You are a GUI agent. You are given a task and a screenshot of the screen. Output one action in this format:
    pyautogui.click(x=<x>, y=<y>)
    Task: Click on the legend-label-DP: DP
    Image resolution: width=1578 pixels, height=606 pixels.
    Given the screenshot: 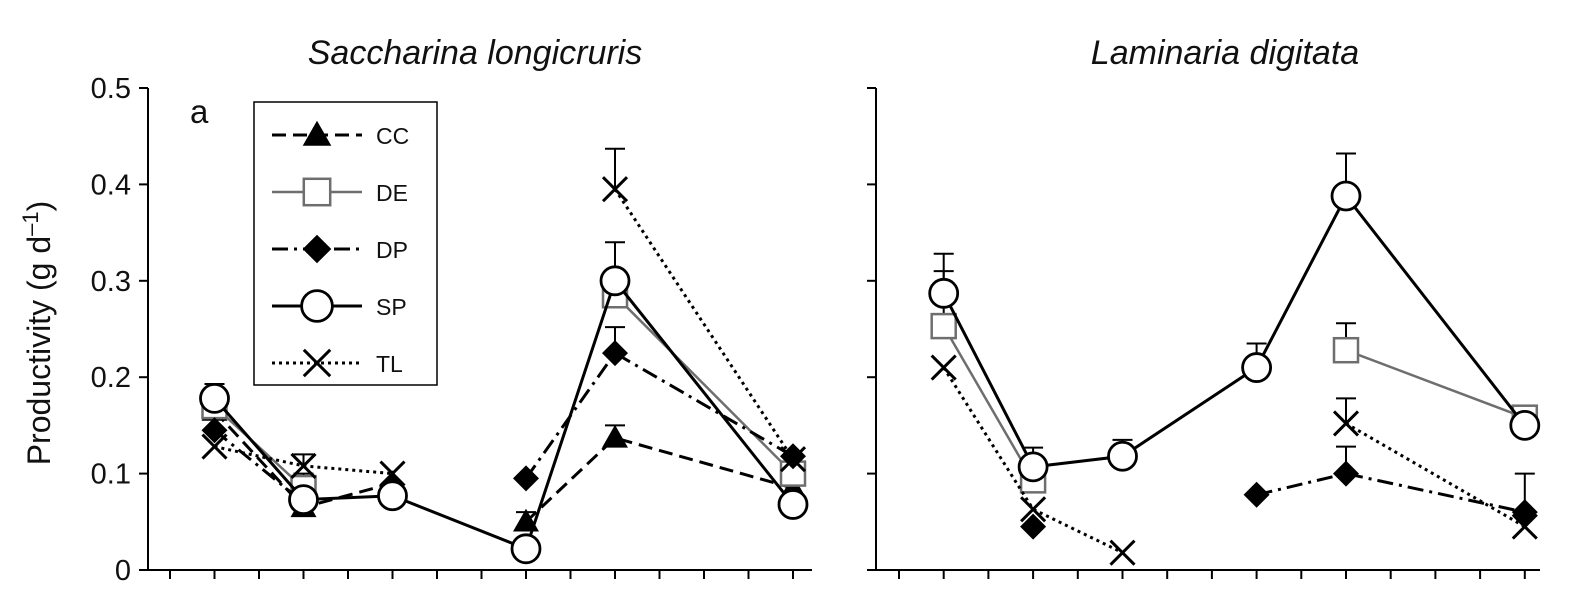 What is the action you would take?
    pyautogui.click(x=392, y=250)
    